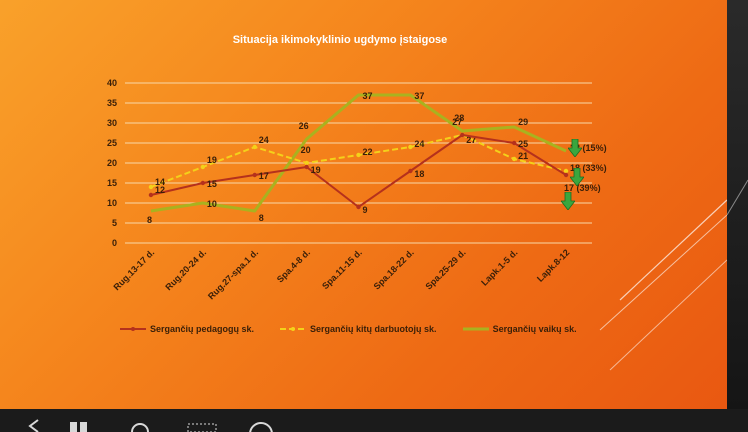 This screenshot has height=432, width=748. Describe the element at coordinates (459, 118) in the screenshot. I see `data-label-children: 28` at that location.